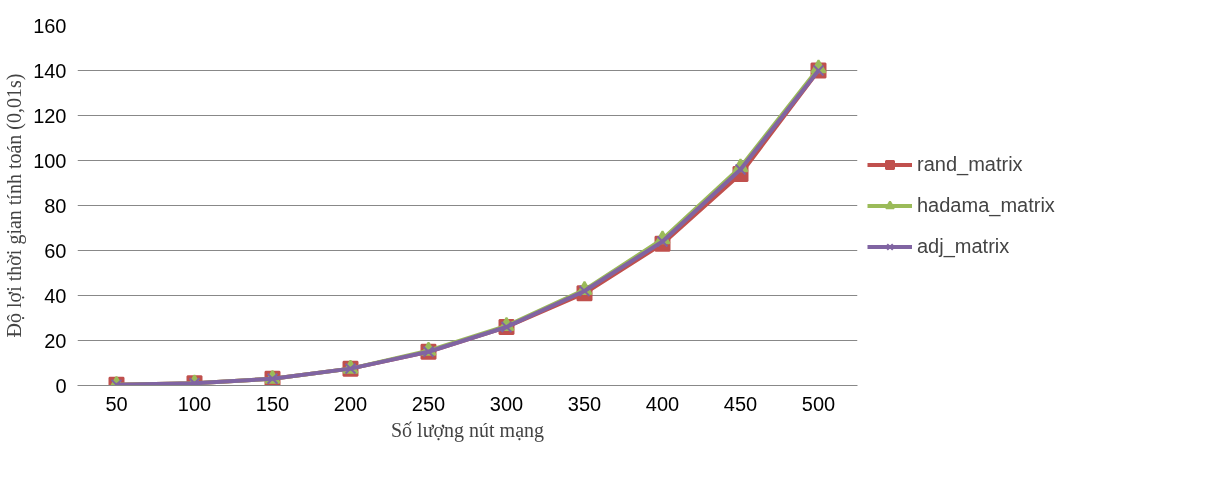 Image resolution: width=1213 pixels, height=487 pixels. Describe the element at coordinates (50, 115) in the screenshot. I see `y-tick-label: 120` at that location.